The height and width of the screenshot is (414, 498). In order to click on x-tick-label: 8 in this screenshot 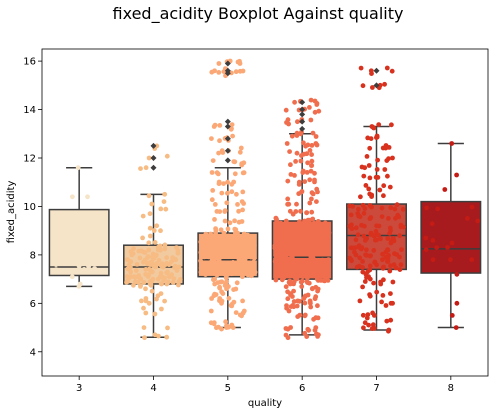, I will do `click(451, 388)`.